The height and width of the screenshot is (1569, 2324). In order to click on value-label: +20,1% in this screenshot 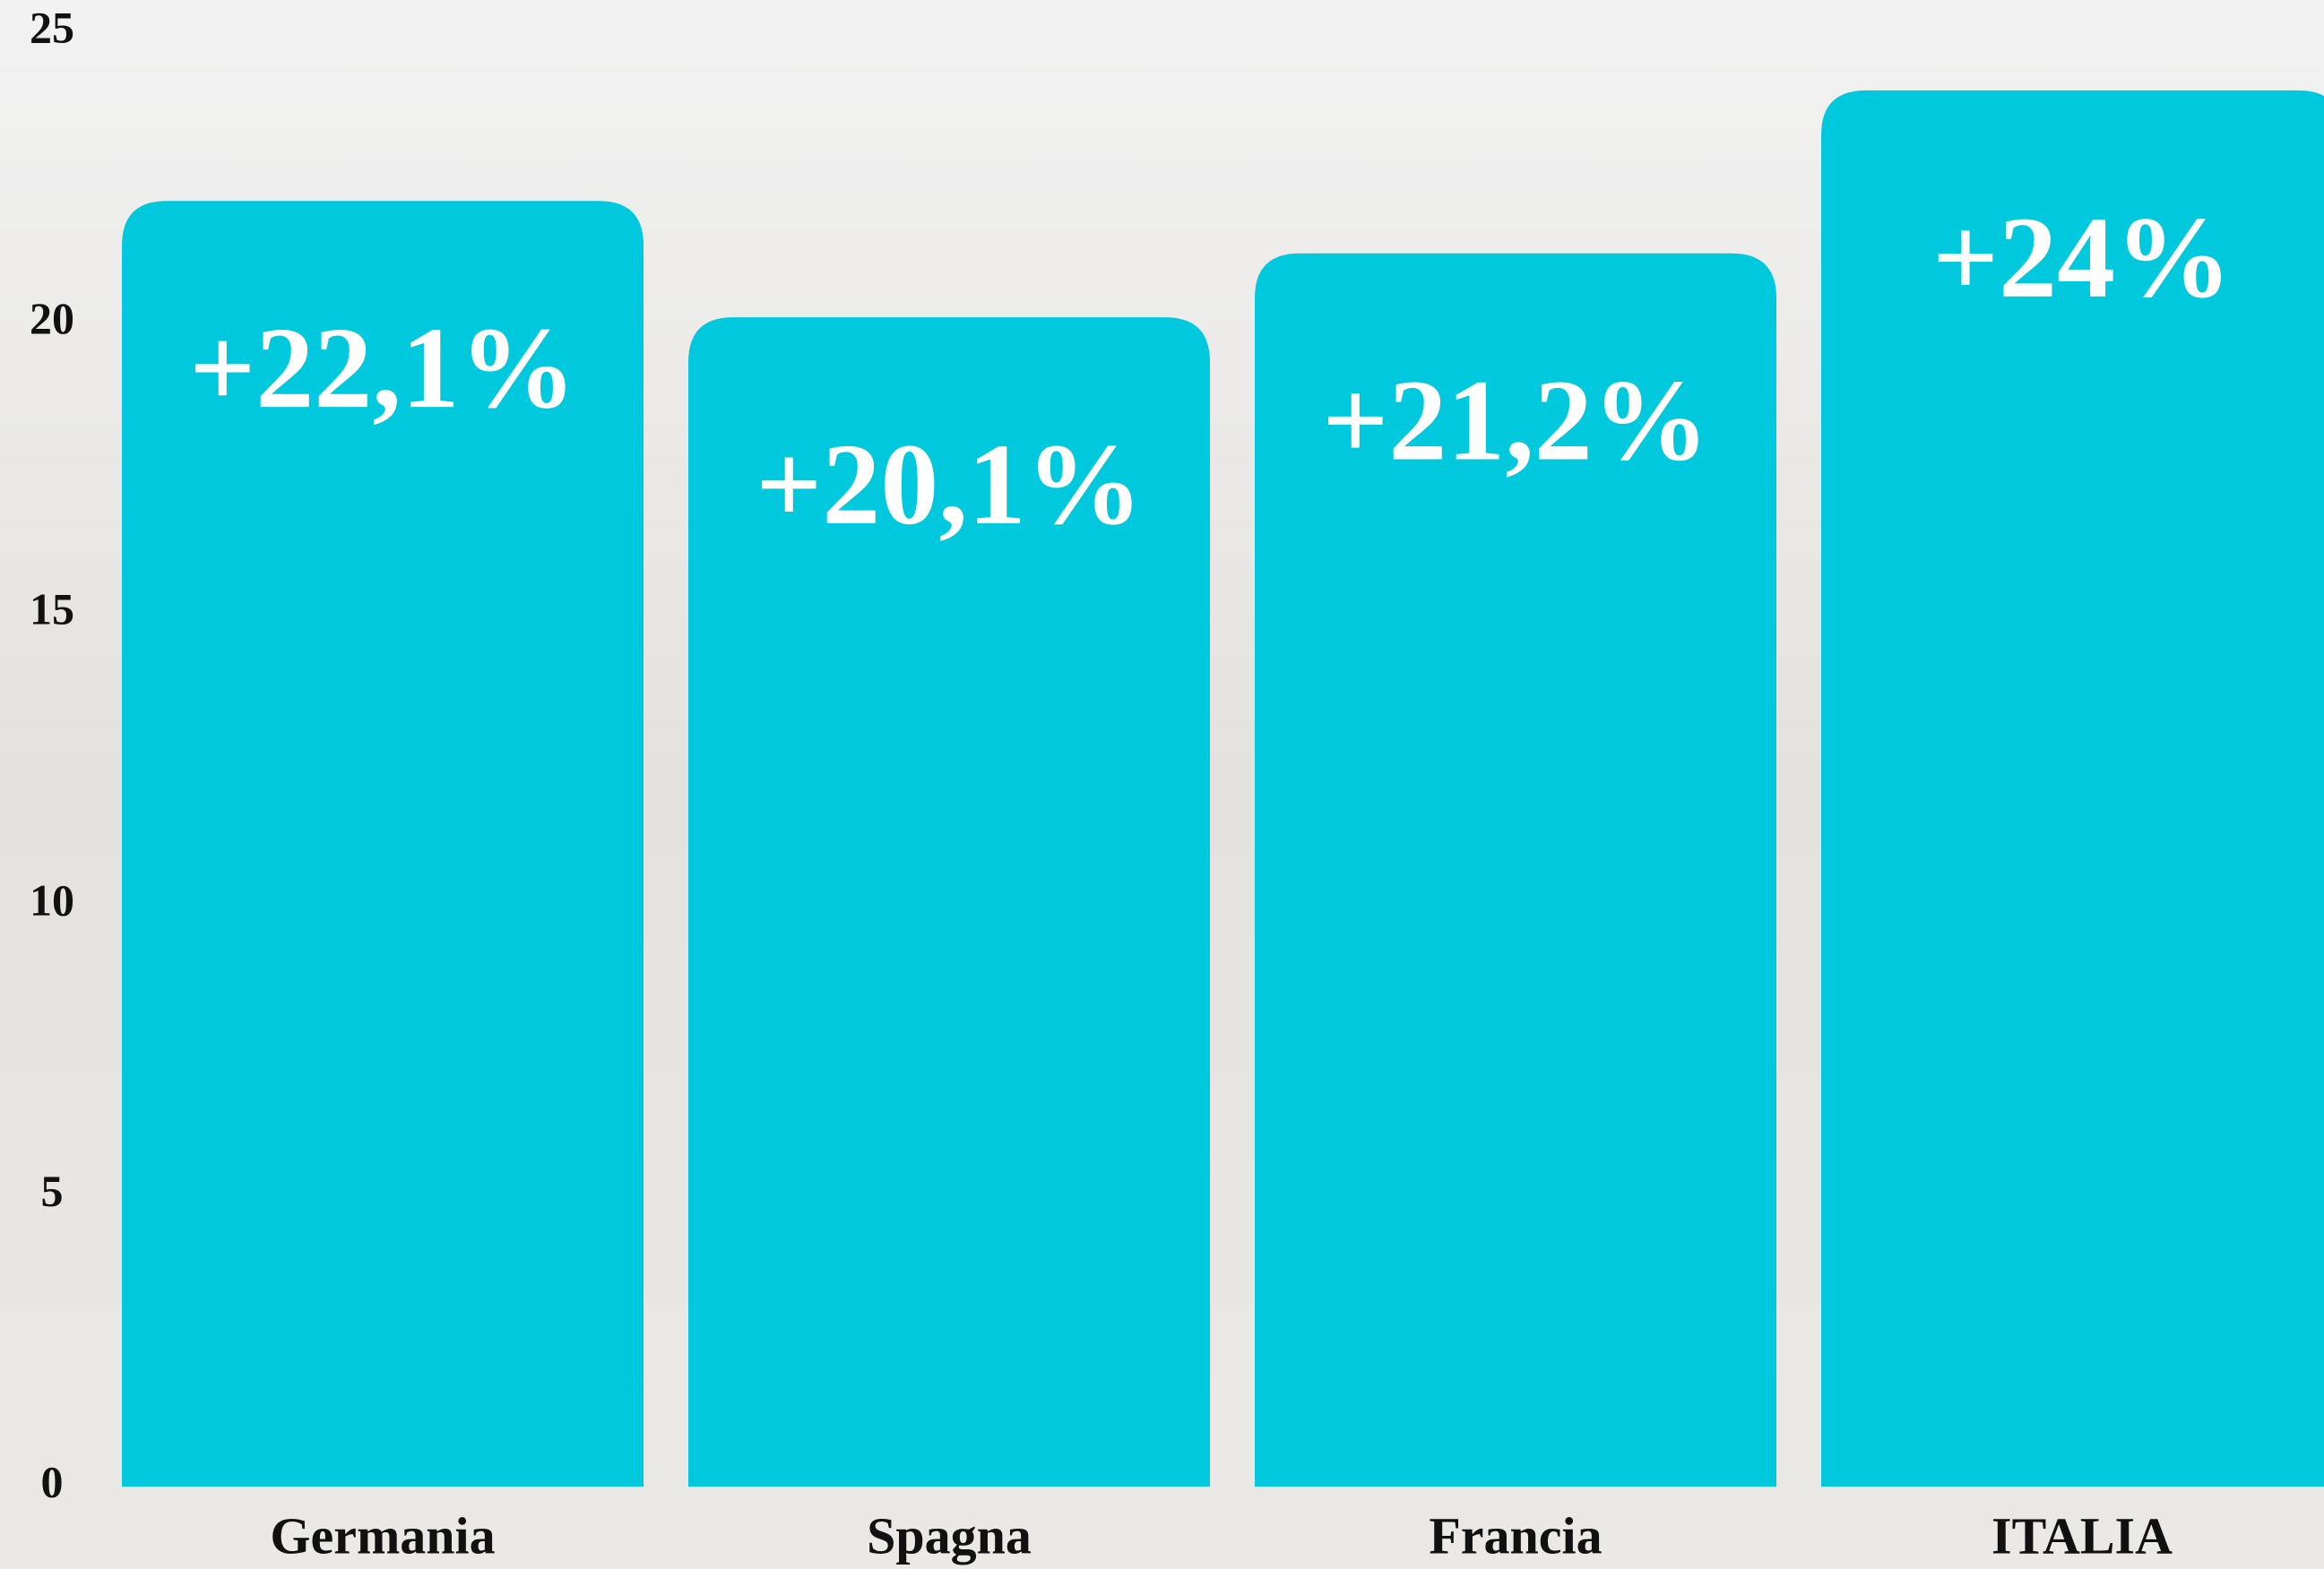, I will do `click(950, 484)`.